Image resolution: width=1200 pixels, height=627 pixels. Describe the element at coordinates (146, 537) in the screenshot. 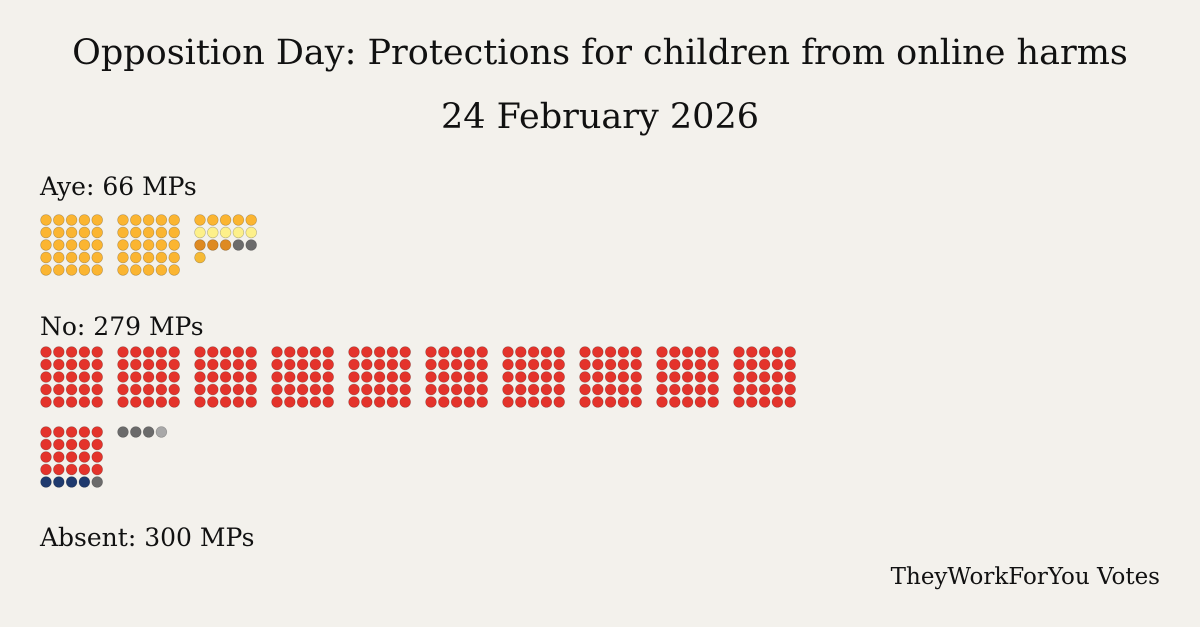

I see `group-label: Absent: 300 MPs` at that location.